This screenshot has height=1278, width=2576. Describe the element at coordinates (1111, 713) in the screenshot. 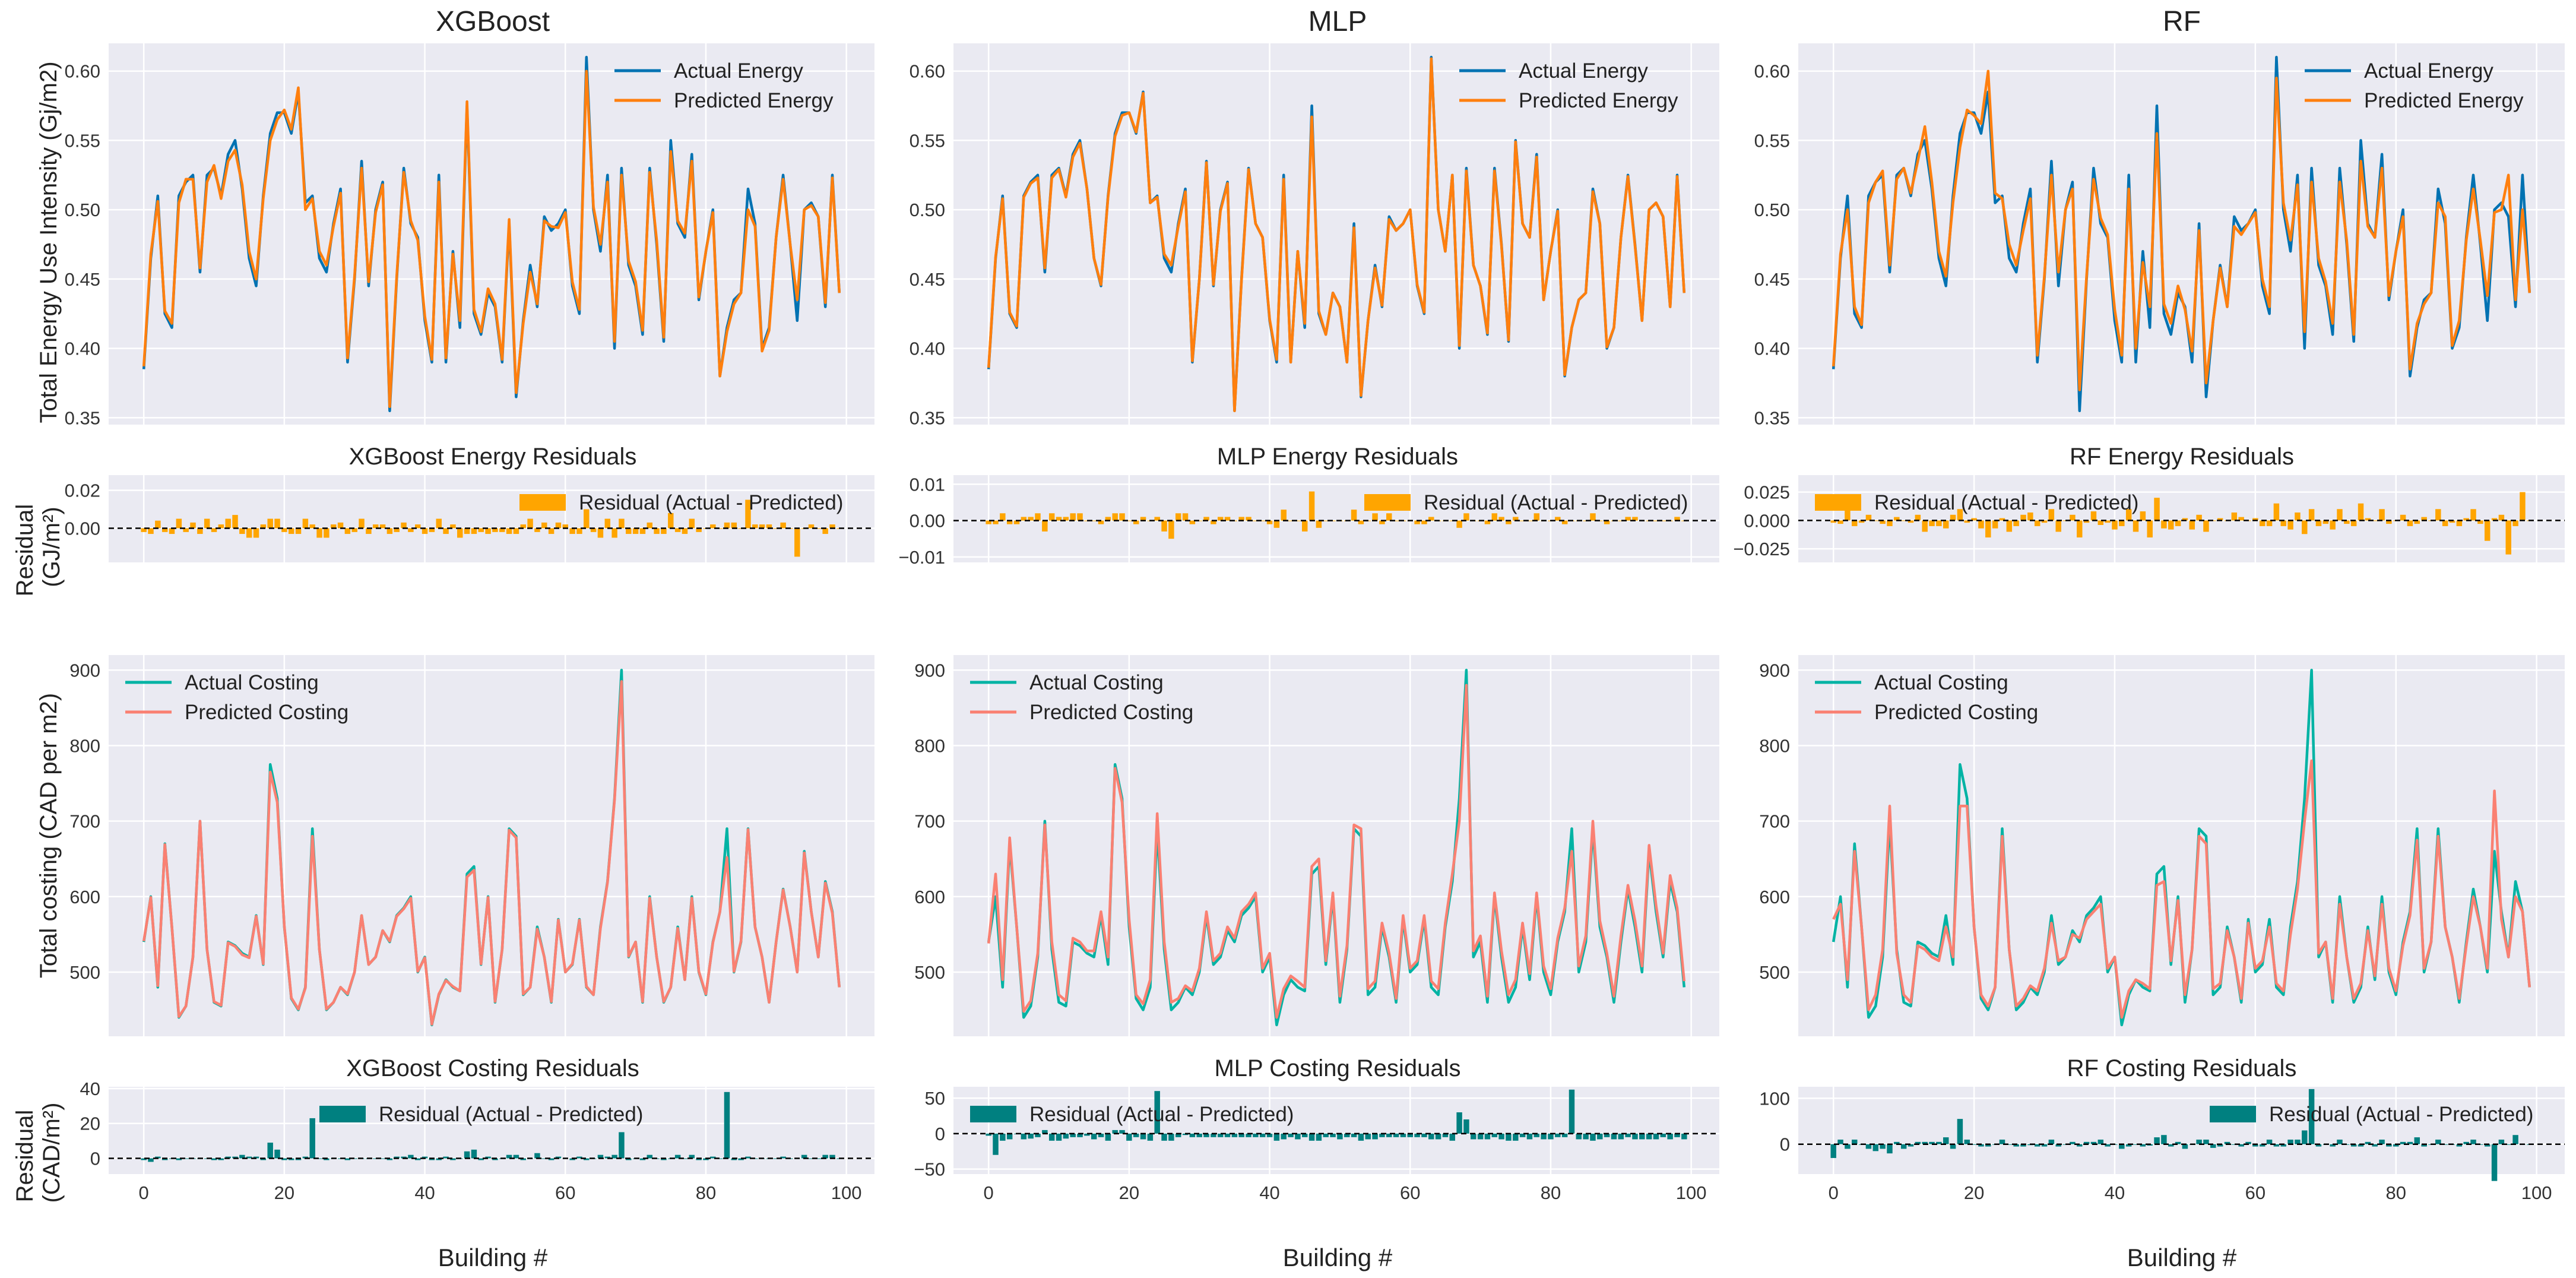

I see `legend-label: Predicted Costing` at that location.